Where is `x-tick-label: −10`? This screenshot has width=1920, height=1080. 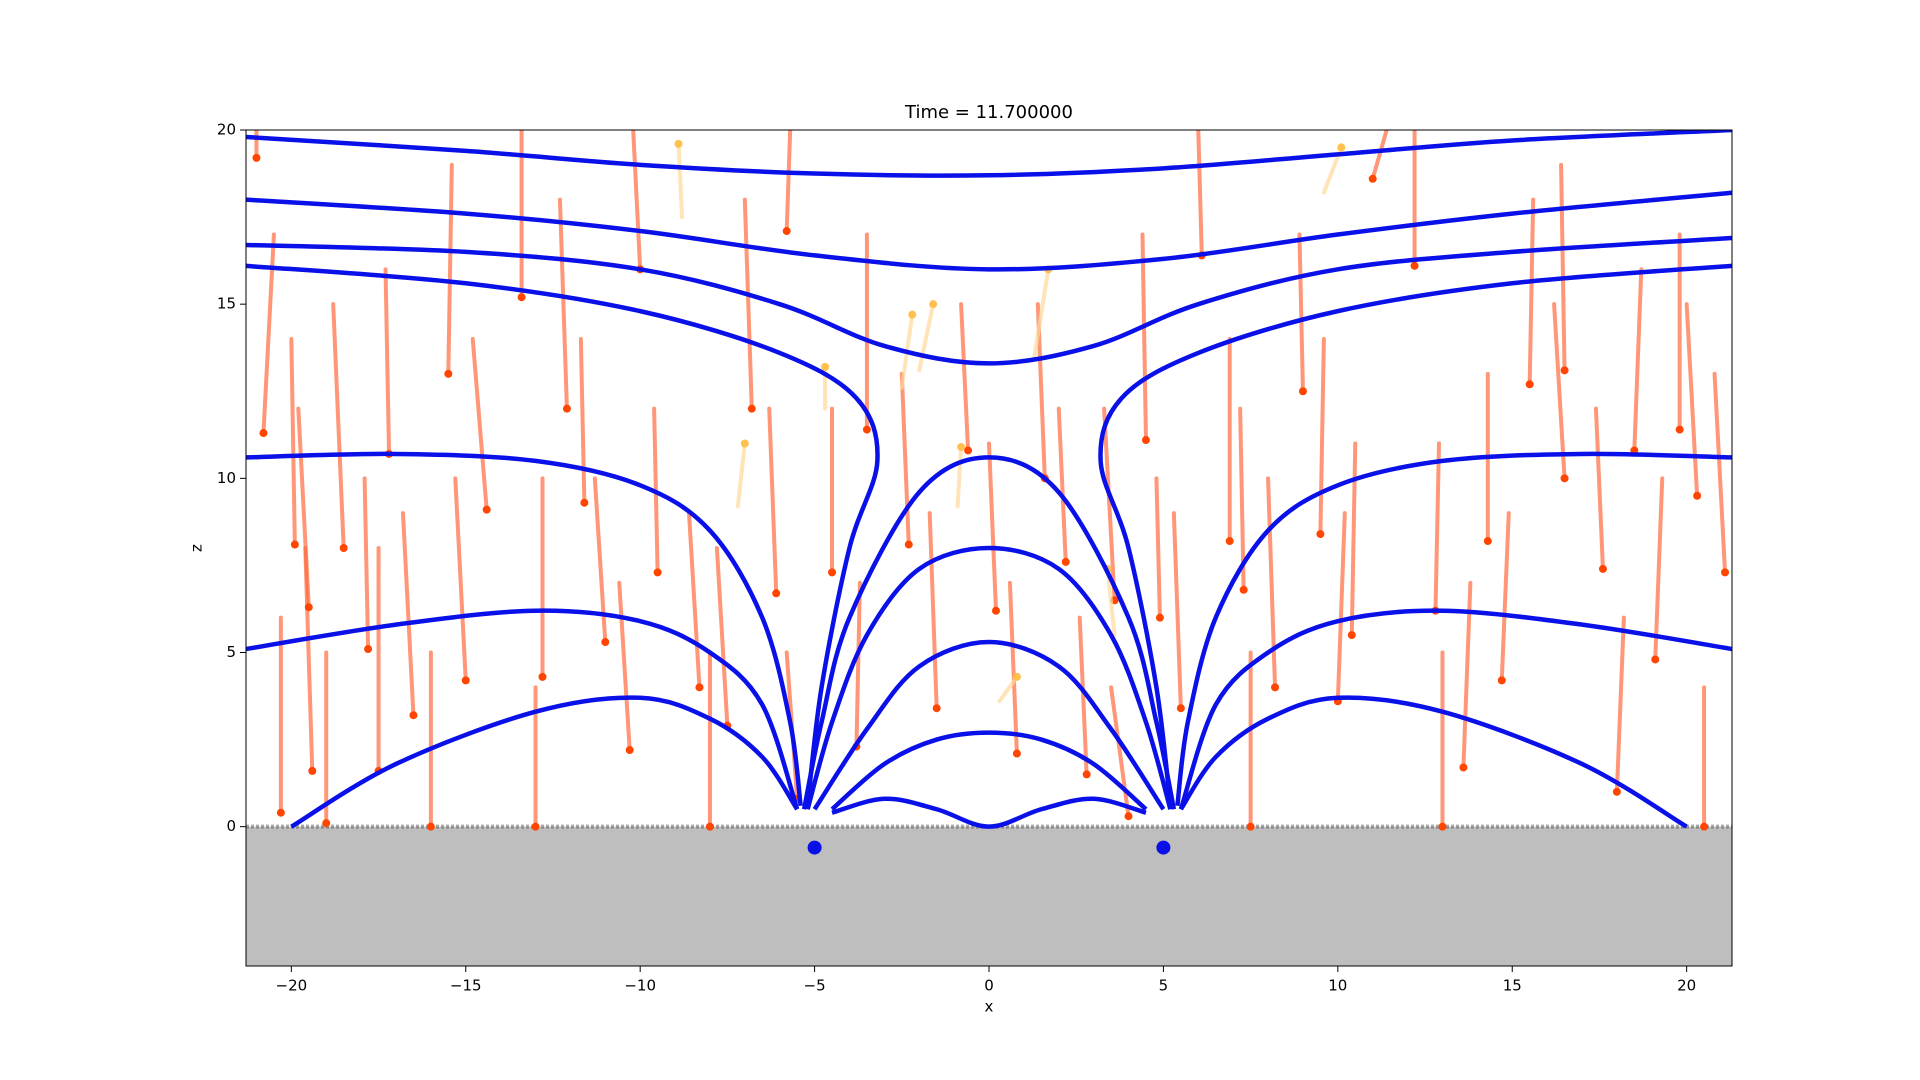 x-tick-label: −10 is located at coordinates (640, 986).